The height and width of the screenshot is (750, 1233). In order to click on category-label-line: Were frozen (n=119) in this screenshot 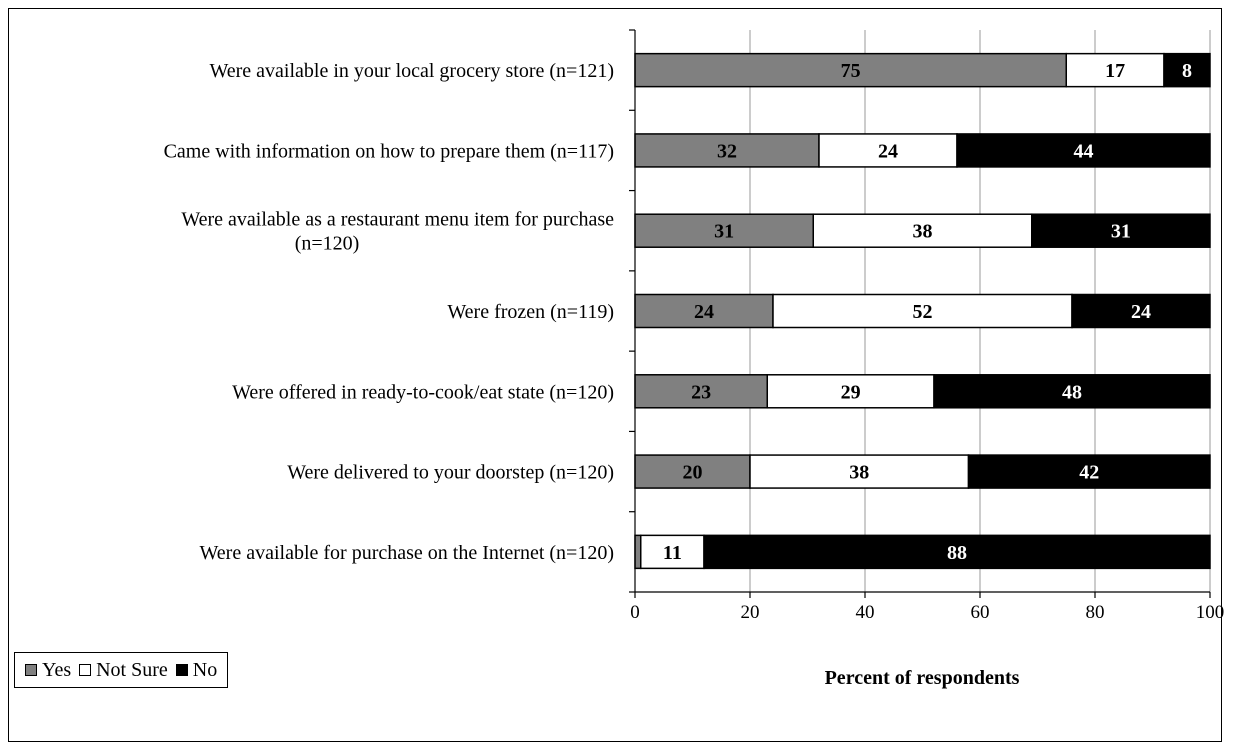, I will do `click(530, 312)`.